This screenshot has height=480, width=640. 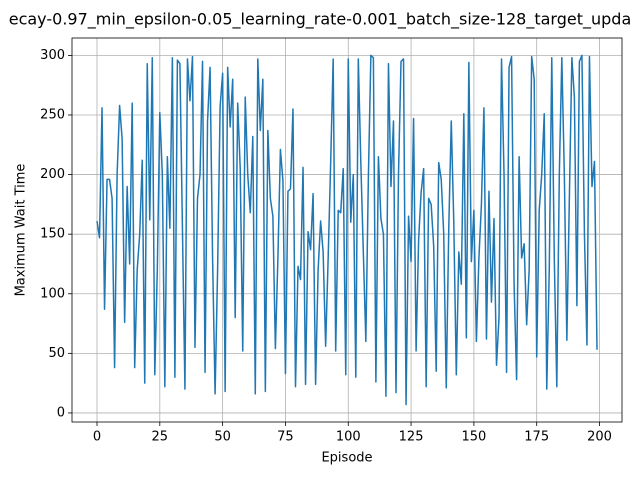 I want to click on y-tick-label: 0, so click(x=61, y=412).